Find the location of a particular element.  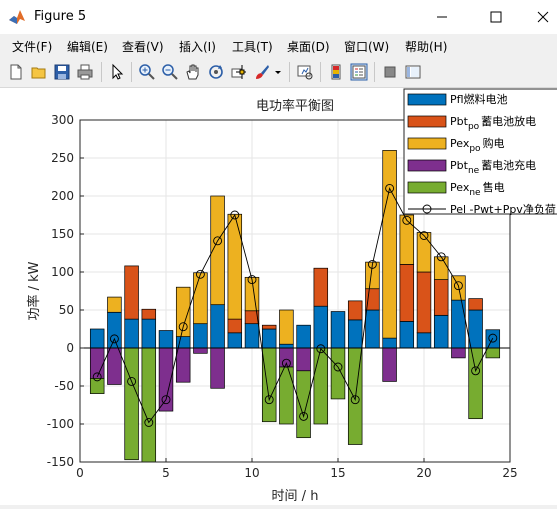

zoom-in-icon is located at coordinates (147, 72).